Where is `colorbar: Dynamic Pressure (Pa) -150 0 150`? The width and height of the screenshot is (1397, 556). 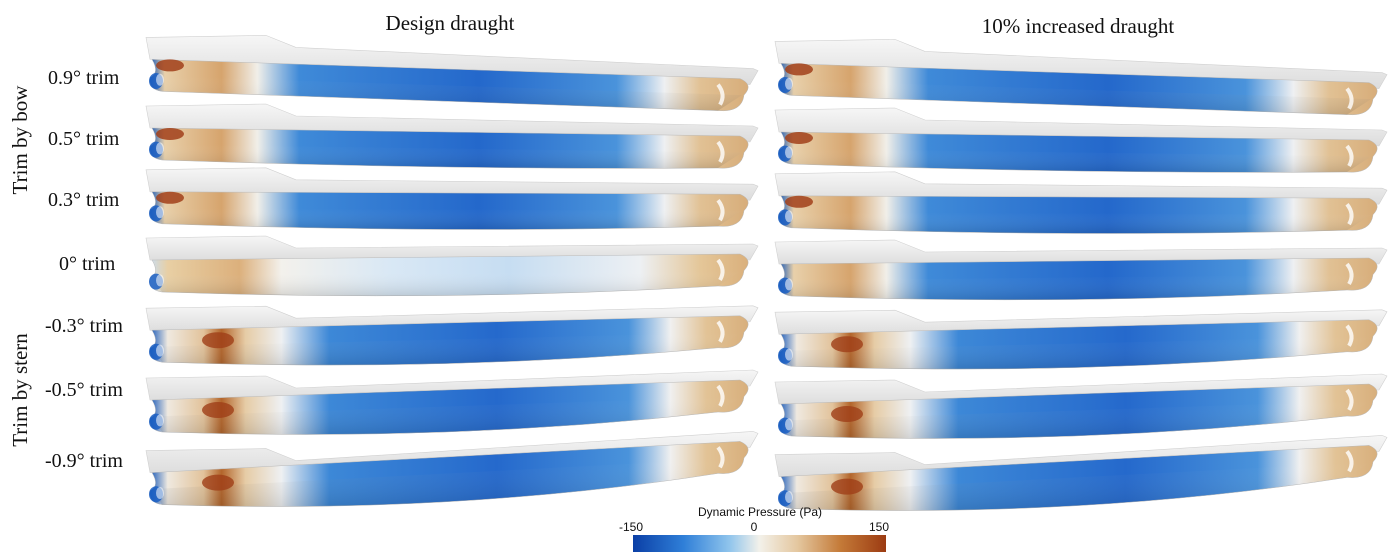
colorbar: Dynamic Pressure (Pa) -150 0 150 is located at coordinates (754, 528).